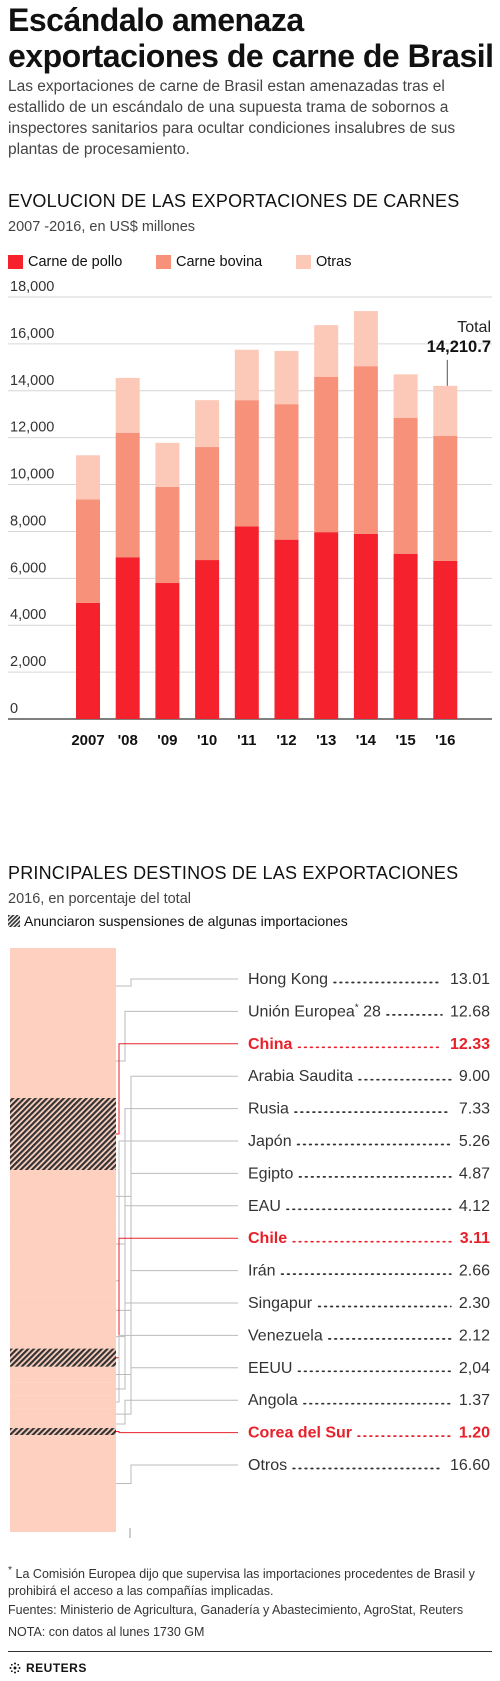 This screenshot has width=500, height=1681. Describe the element at coordinates (474, 1400) in the screenshot. I see `destino-value: 1.37` at that location.